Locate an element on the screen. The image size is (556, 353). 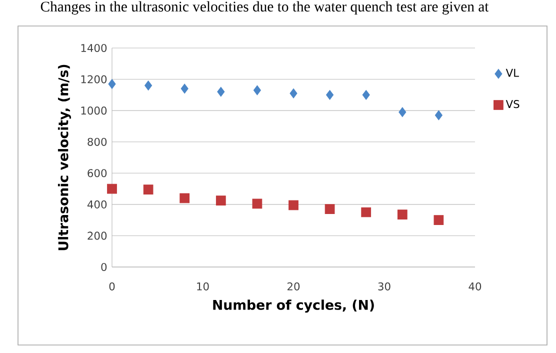
y-tick-label: 400 is located at coordinates (97, 204).